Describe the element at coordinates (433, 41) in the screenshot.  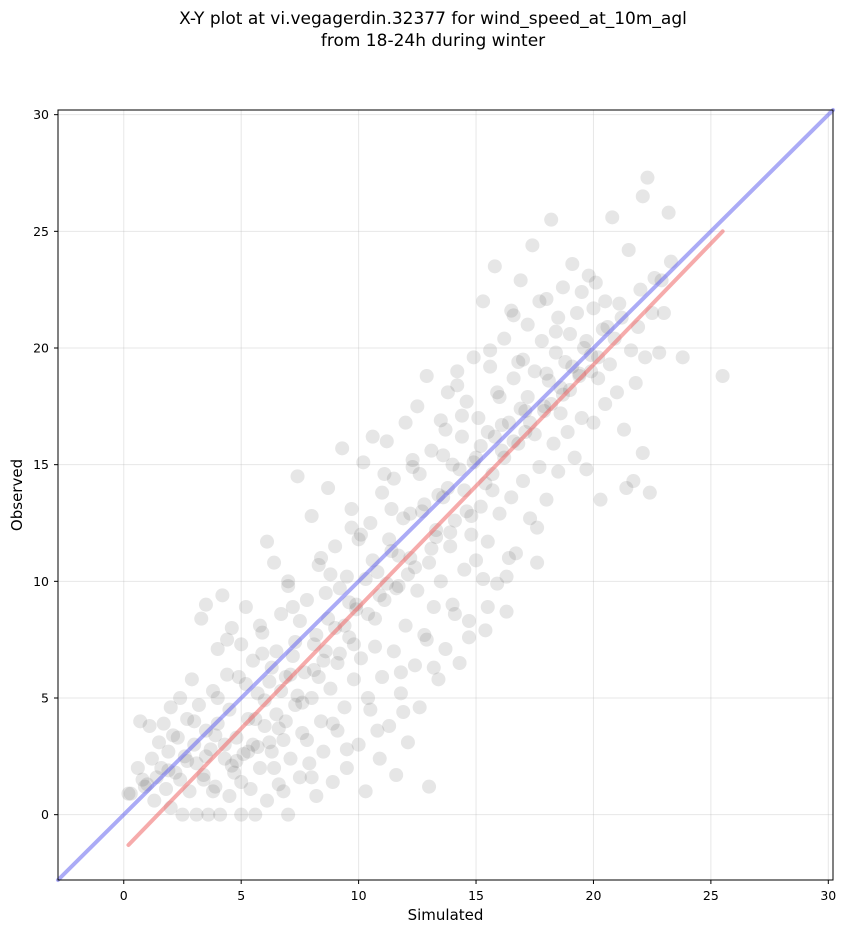
I see `chart-title-line-2: from 18-24h during winter` at that location.